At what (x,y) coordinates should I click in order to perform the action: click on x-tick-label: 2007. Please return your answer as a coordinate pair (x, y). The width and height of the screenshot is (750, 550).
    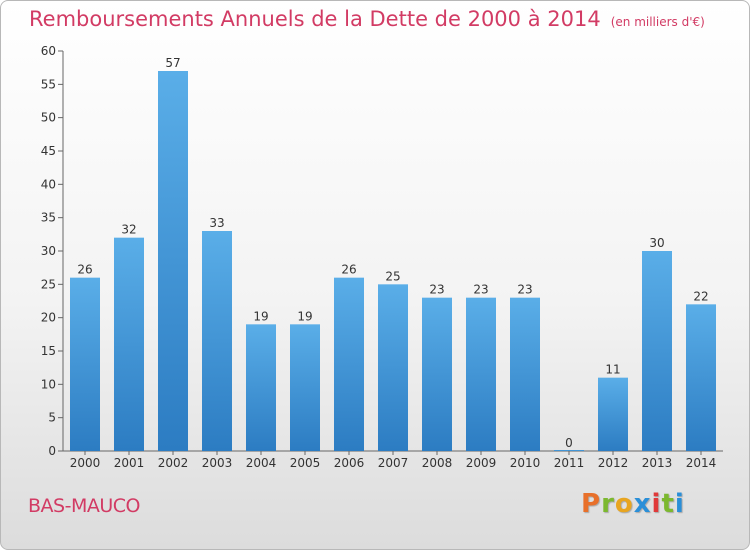
    Looking at the image, I should click on (393, 463).